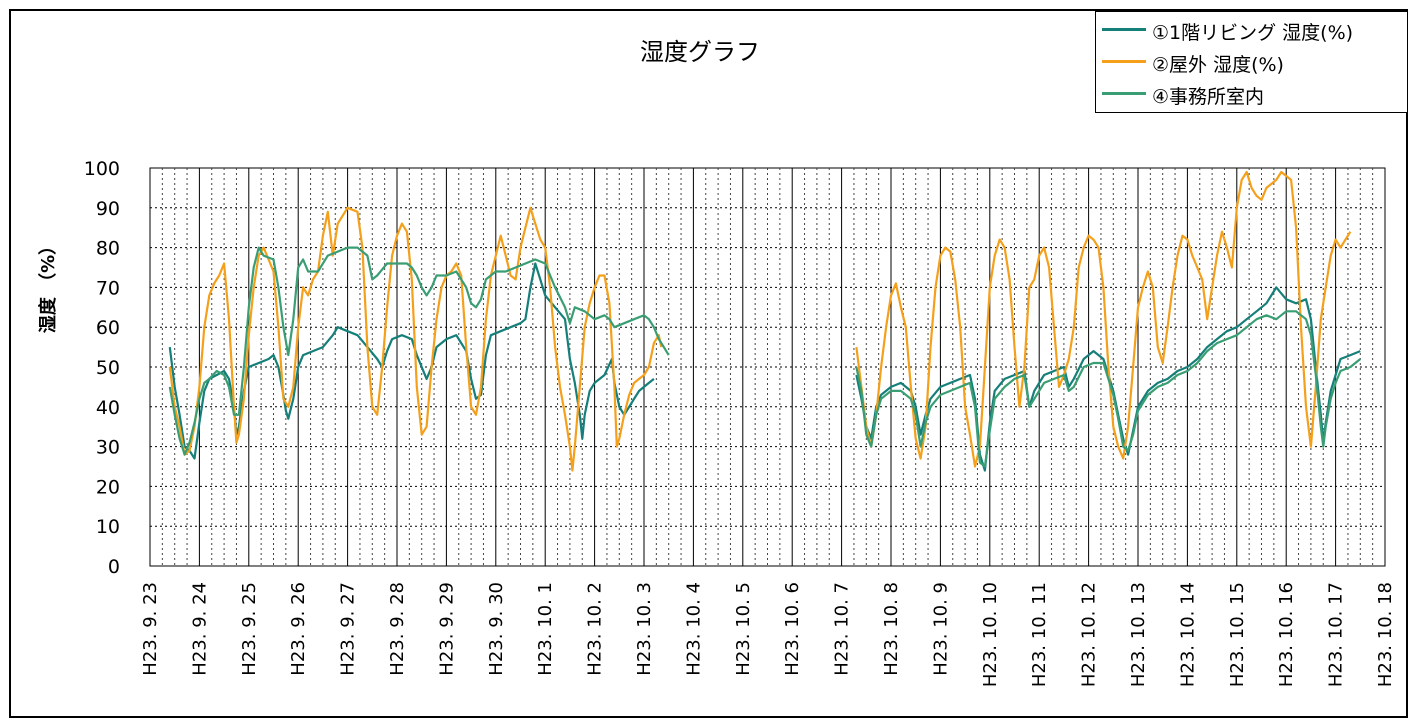 The image size is (1413, 723). What do you see at coordinates (108, 487) in the screenshot?
I see `y-tick-label: 20` at bounding box center [108, 487].